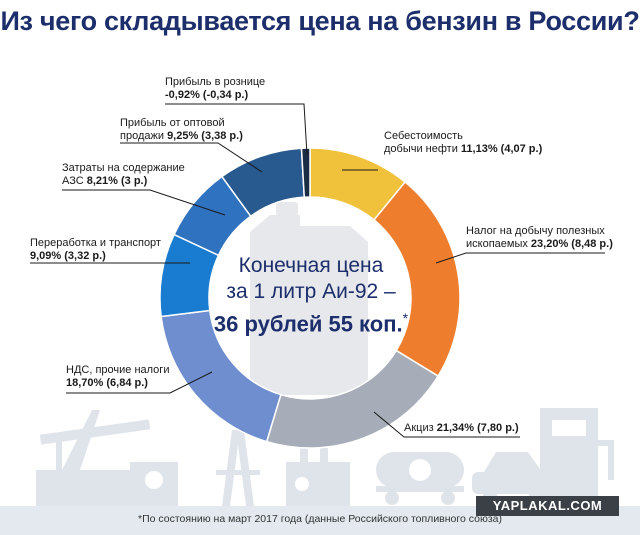  What do you see at coordinates (477, 428) in the screenshot?
I see `label-excise-value: 21,34% (7,80 р.)` at bounding box center [477, 428].